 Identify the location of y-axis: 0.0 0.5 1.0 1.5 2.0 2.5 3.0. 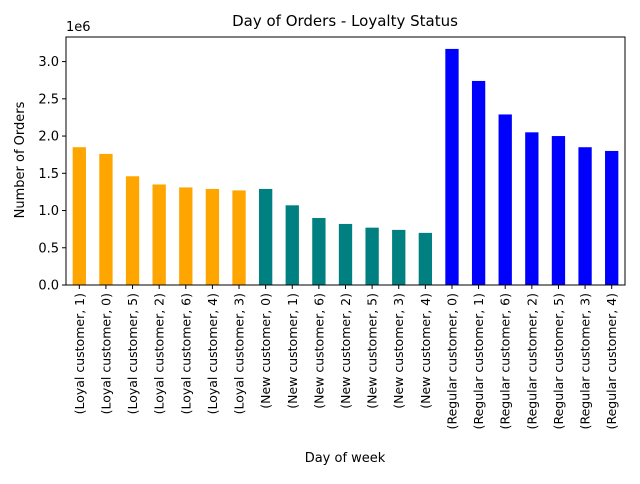
(52, 174).